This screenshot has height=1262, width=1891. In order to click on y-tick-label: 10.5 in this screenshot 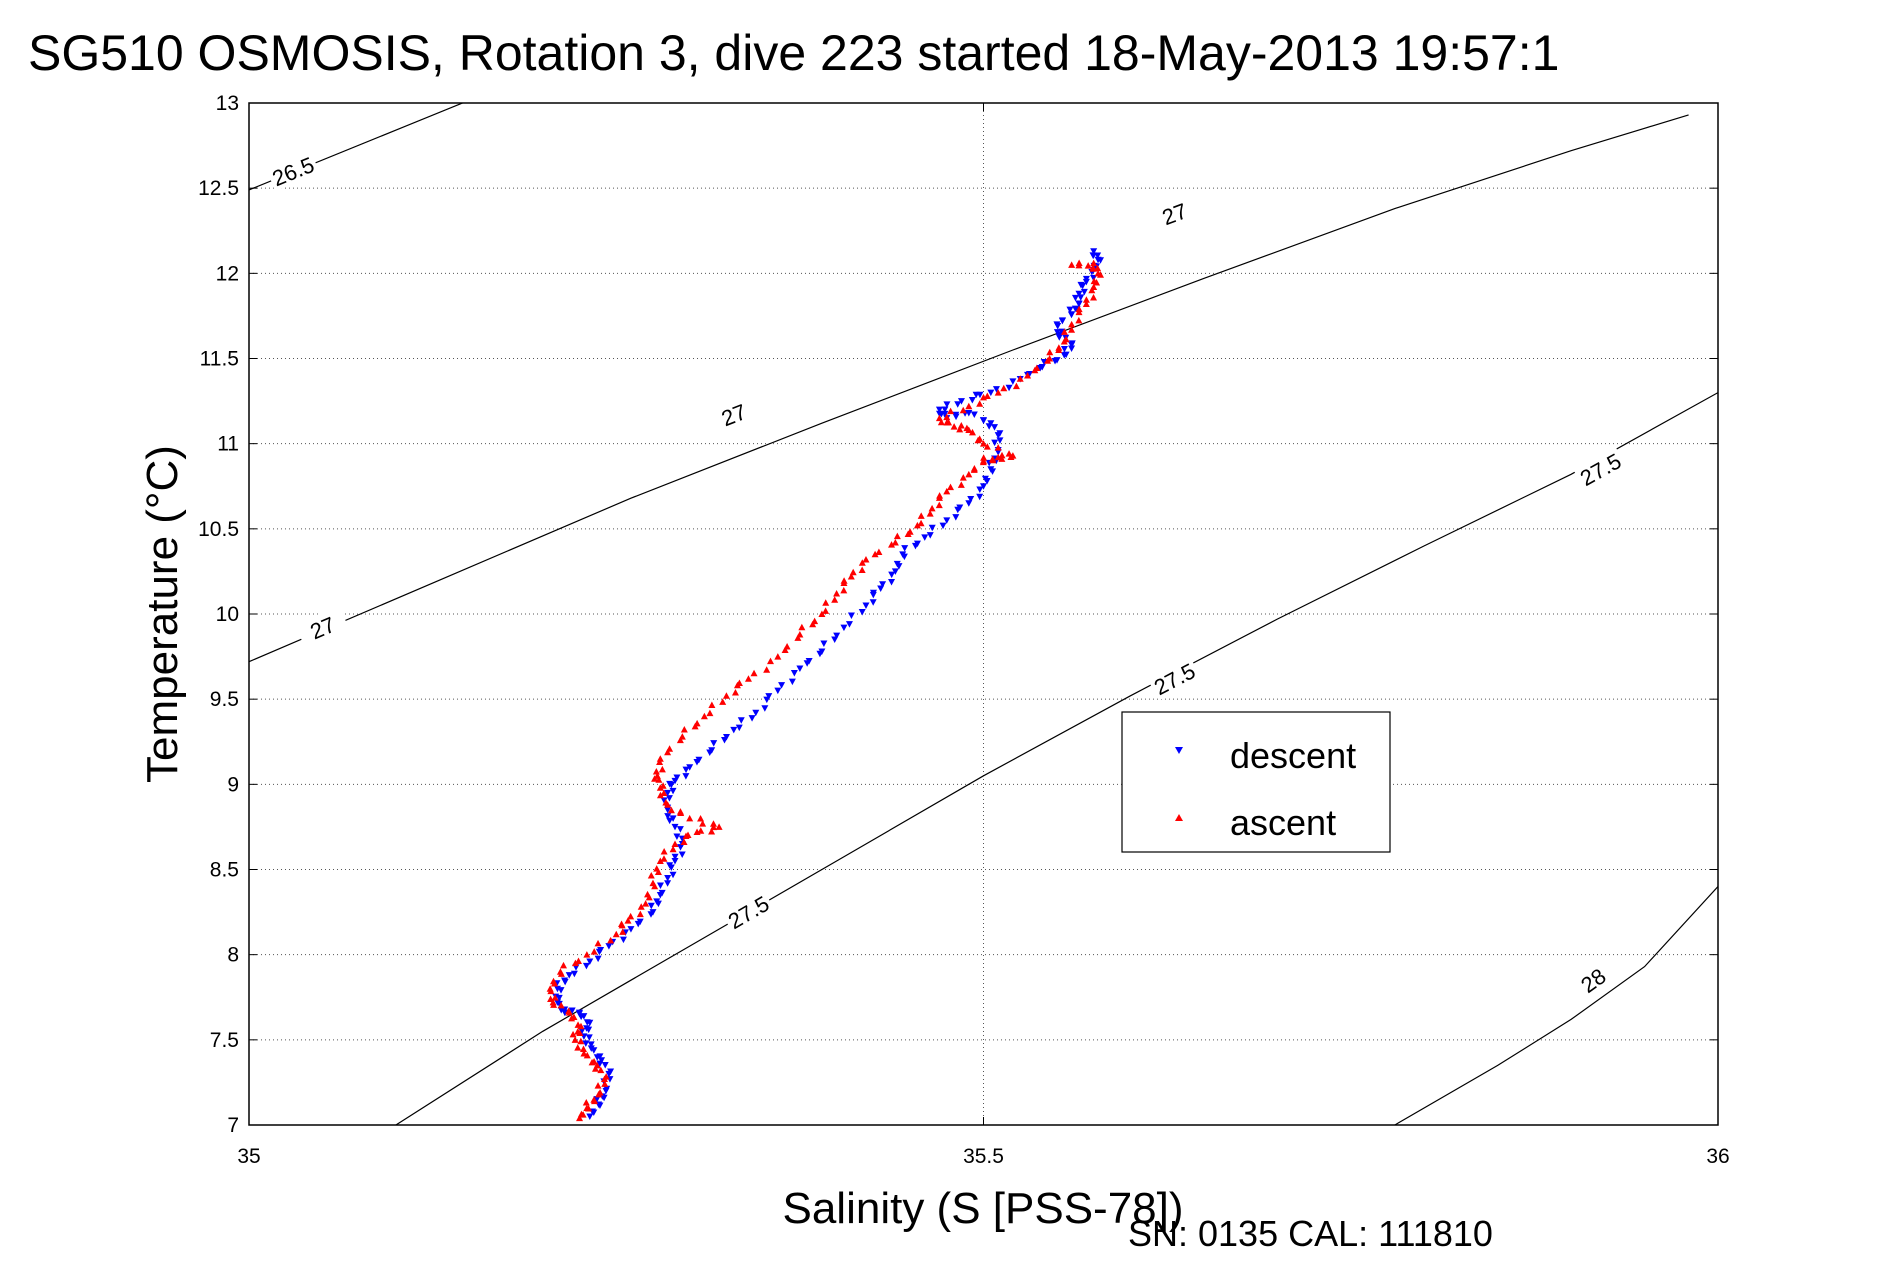, I will do `click(218, 529)`.